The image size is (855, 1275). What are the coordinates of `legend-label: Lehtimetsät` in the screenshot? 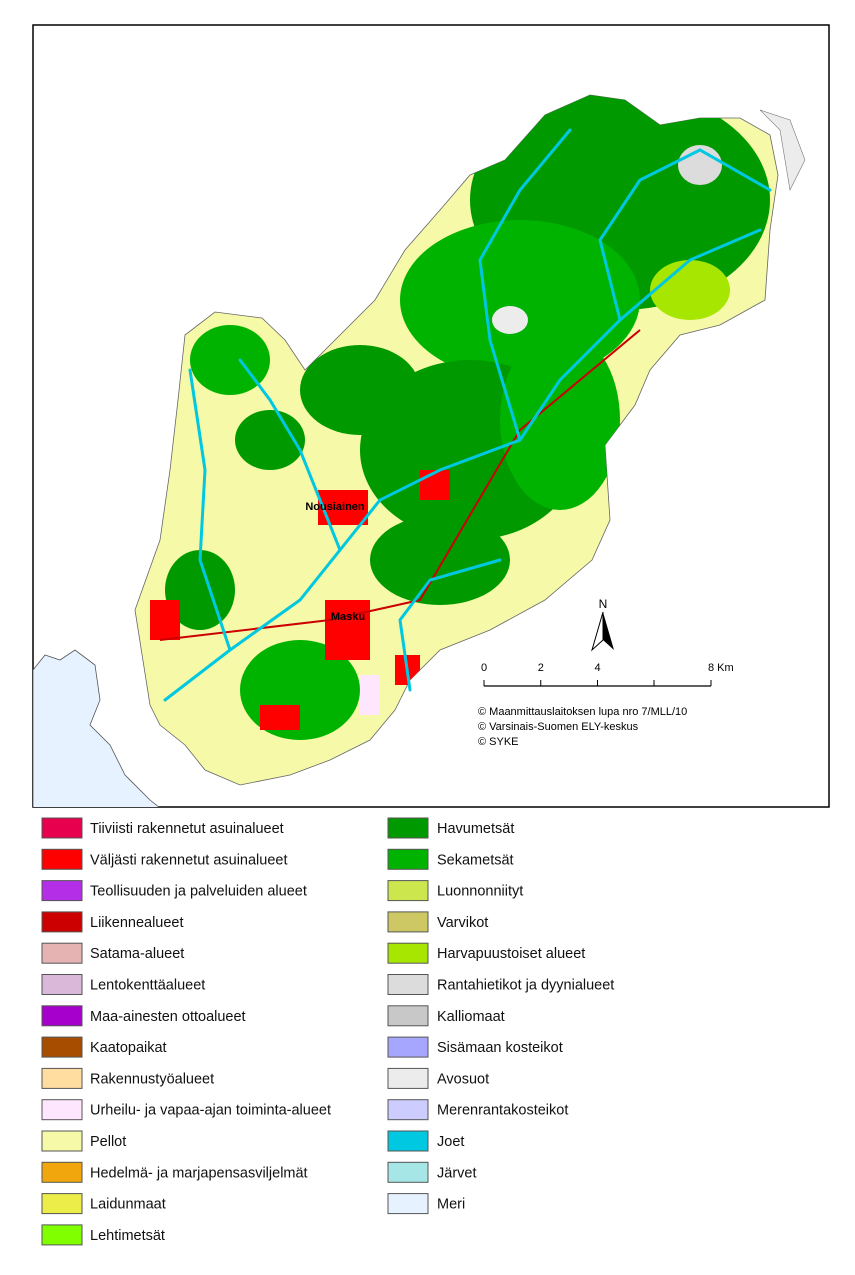 It's located at (127, 1236).